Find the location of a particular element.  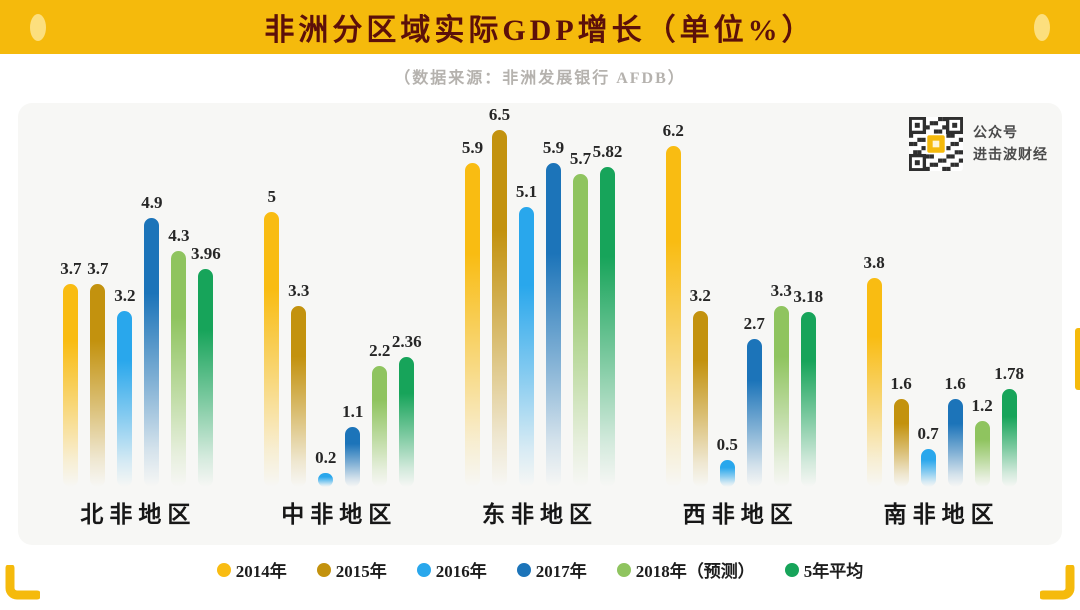

bar-2016年-西非地区 is located at coordinates (727, 473).